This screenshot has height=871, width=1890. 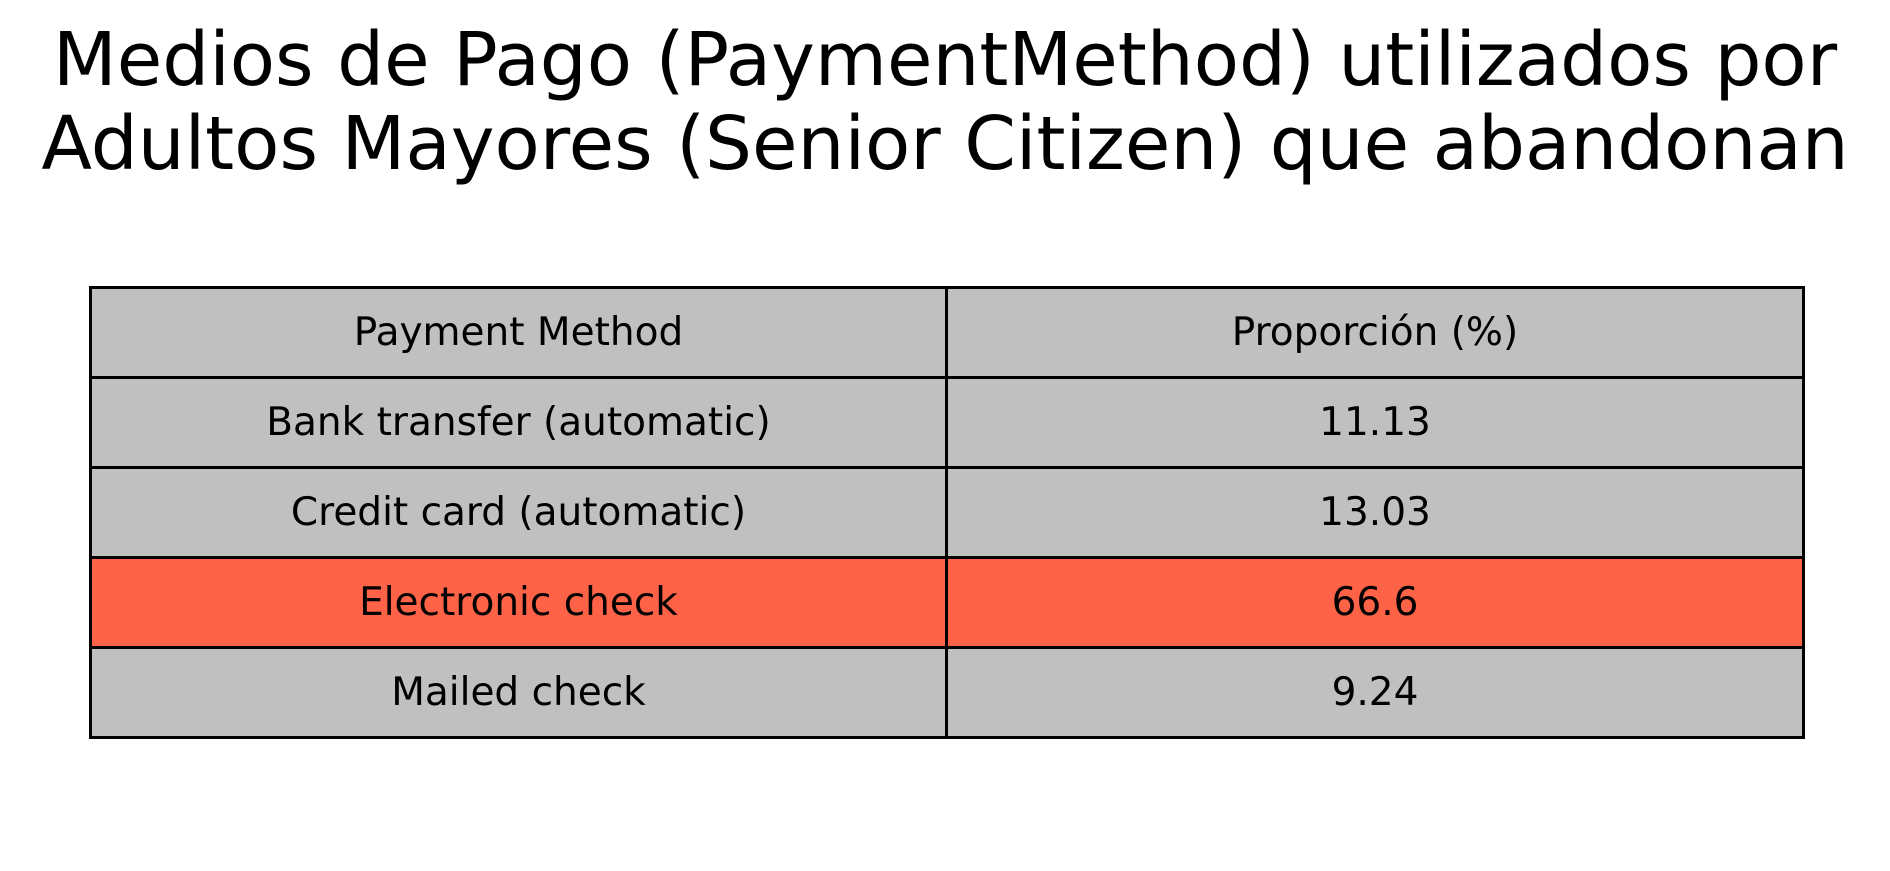 I want to click on table-row: Electronic check 66.6, so click(x=947, y=602).